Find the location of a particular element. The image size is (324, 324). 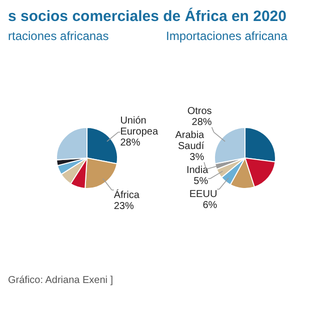

chart-title: Importaciones africana is located at coordinates (227, 37).